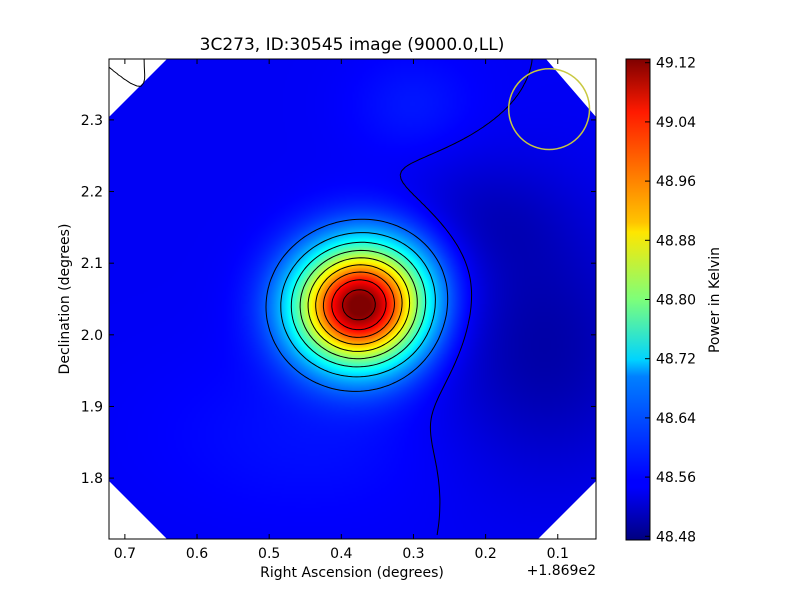 This screenshot has height=600, width=800. What do you see at coordinates (558, 554) in the screenshot?
I see `x-tick-label: 0.1` at bounding box center [558, 554].